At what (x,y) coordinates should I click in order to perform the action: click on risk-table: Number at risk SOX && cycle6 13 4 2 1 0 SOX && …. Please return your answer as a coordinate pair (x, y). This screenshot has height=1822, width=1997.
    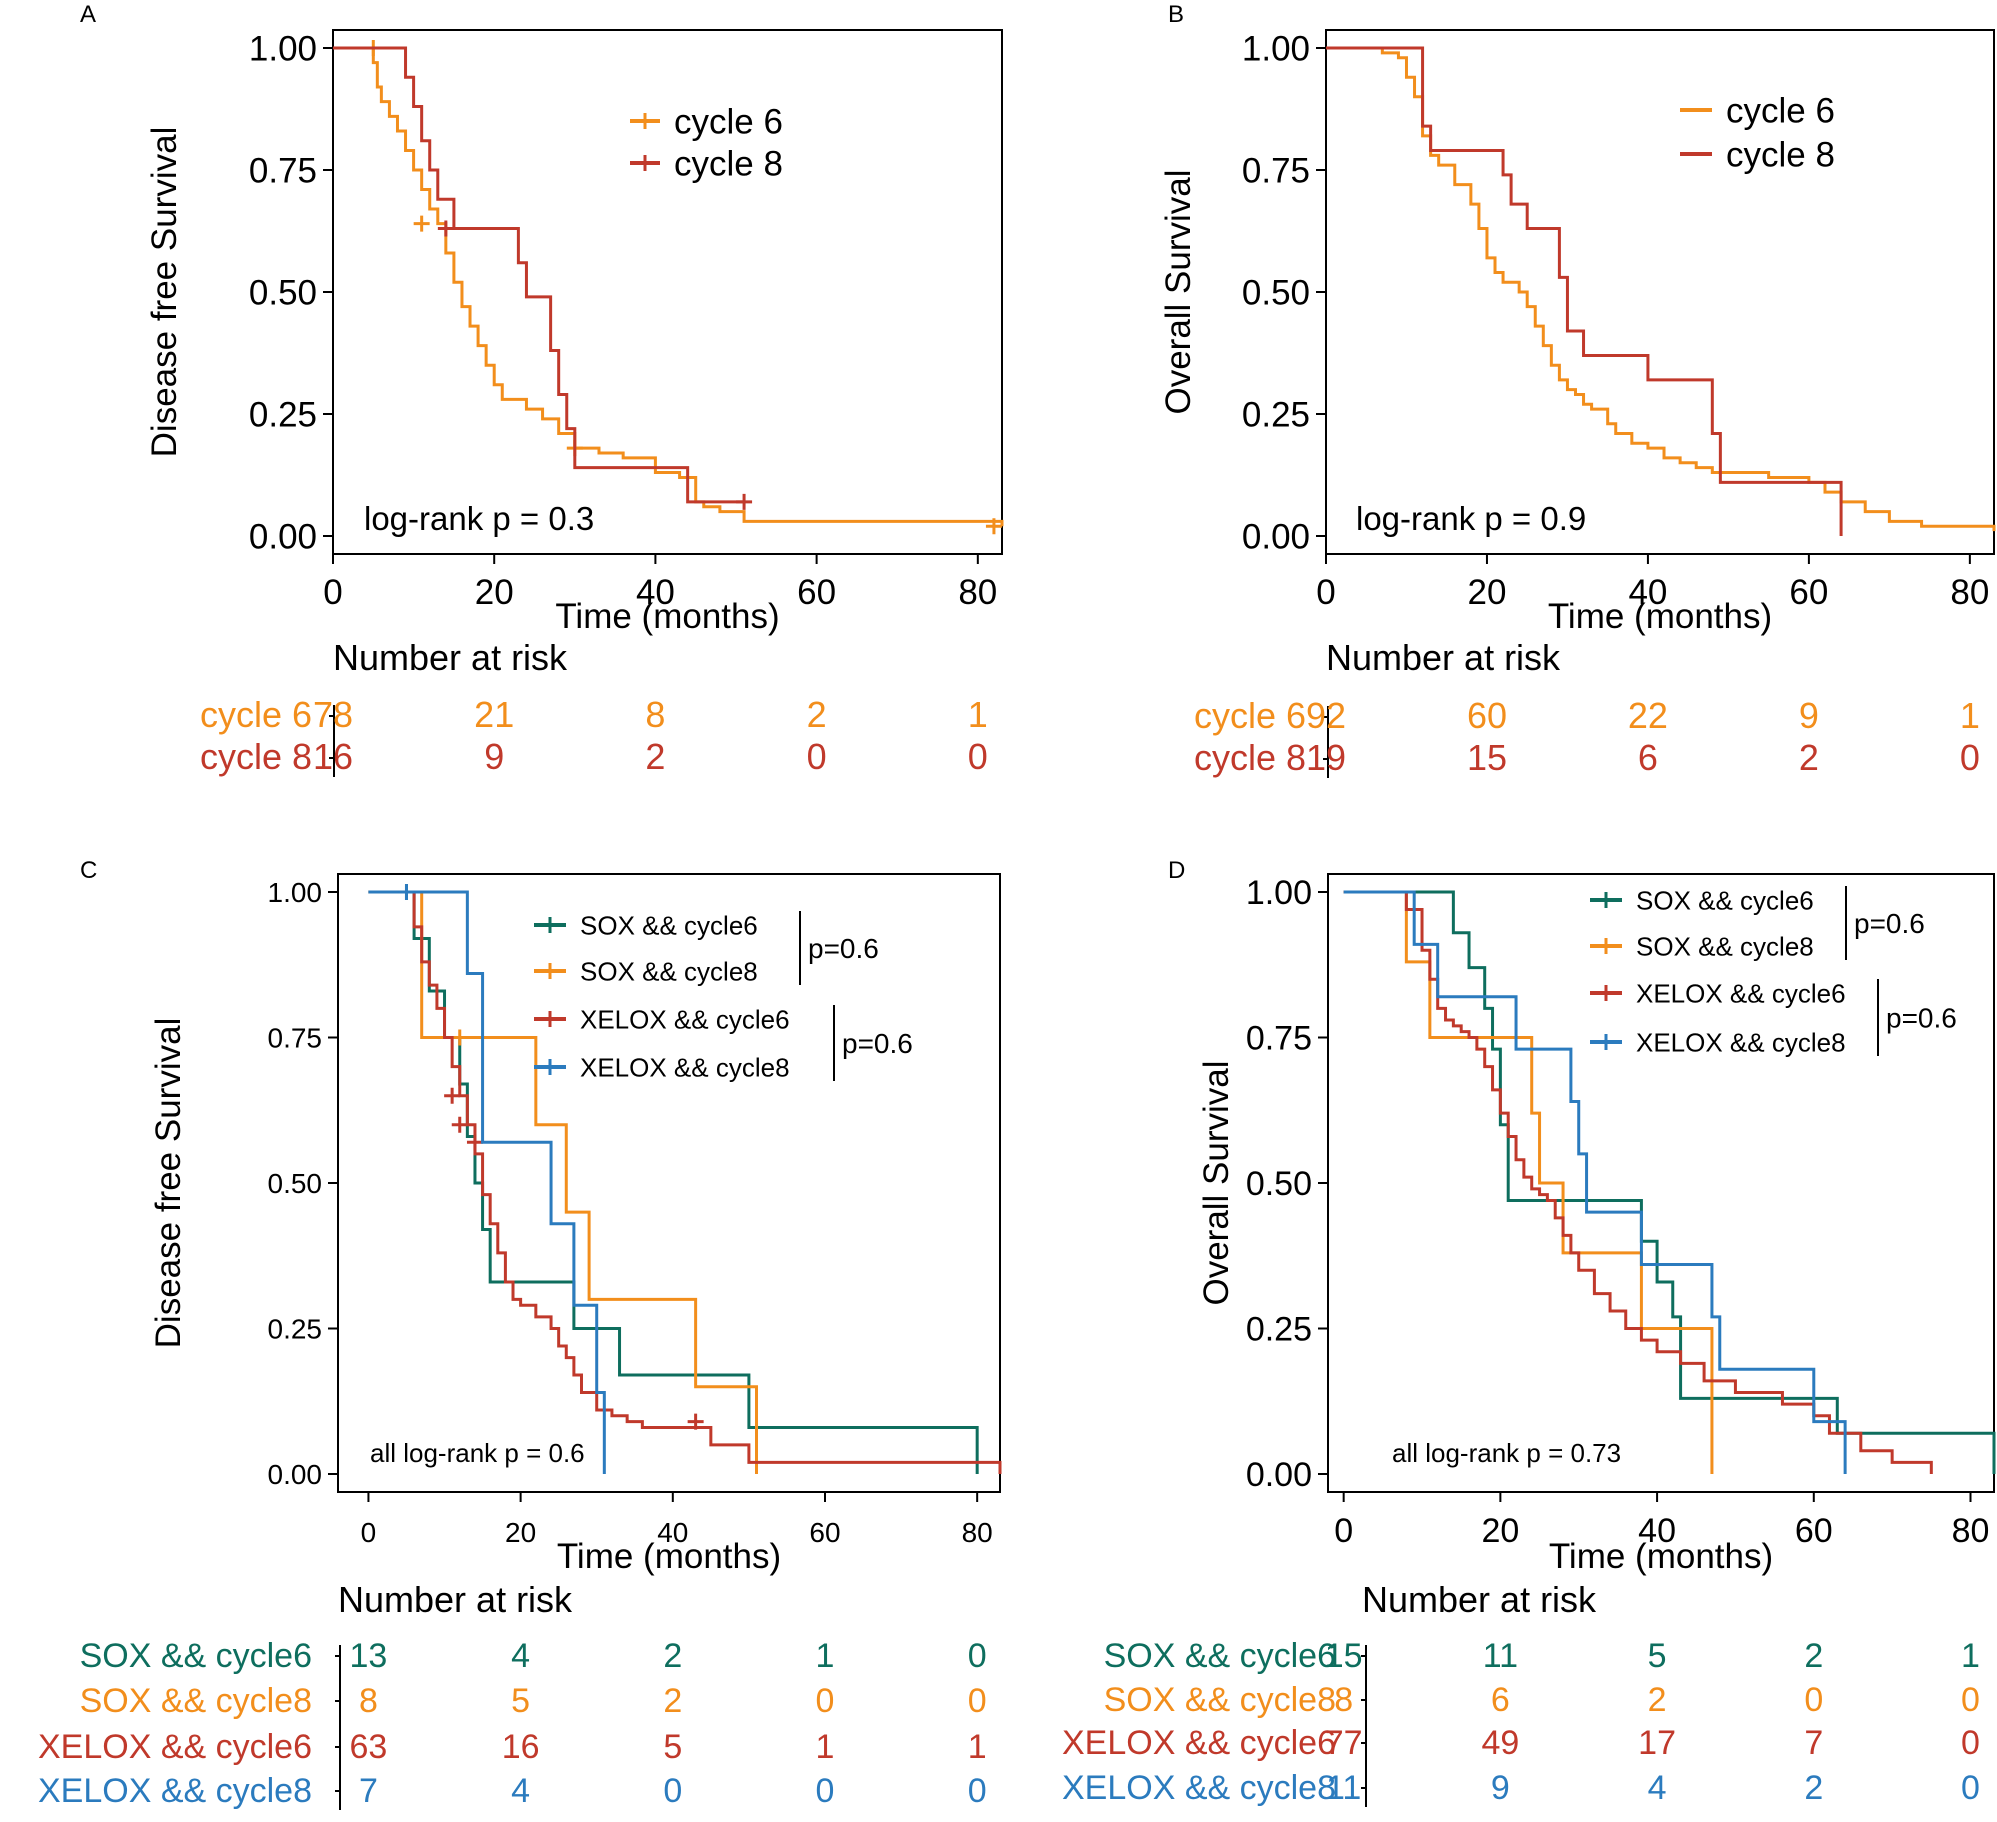
    Looking at the image, I should click on (512, 1694).